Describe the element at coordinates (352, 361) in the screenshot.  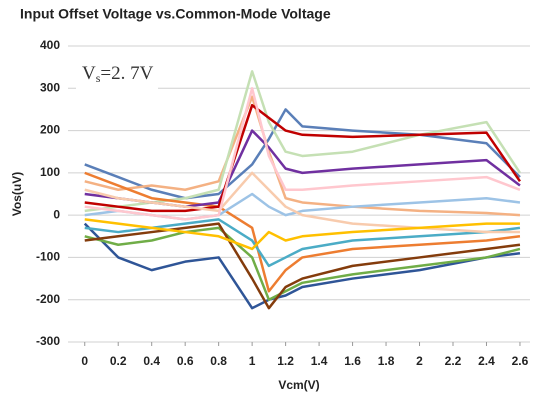
I see `x-tick-label: 1.6` at that location.